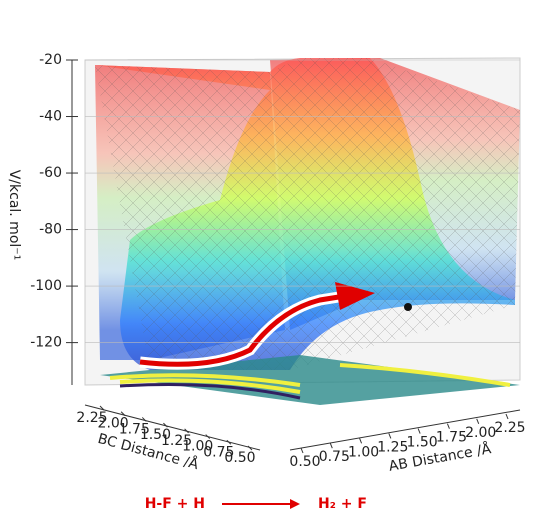 This screenshot has height=525, width=546. I want to click on x-axis, so click(405, 430).